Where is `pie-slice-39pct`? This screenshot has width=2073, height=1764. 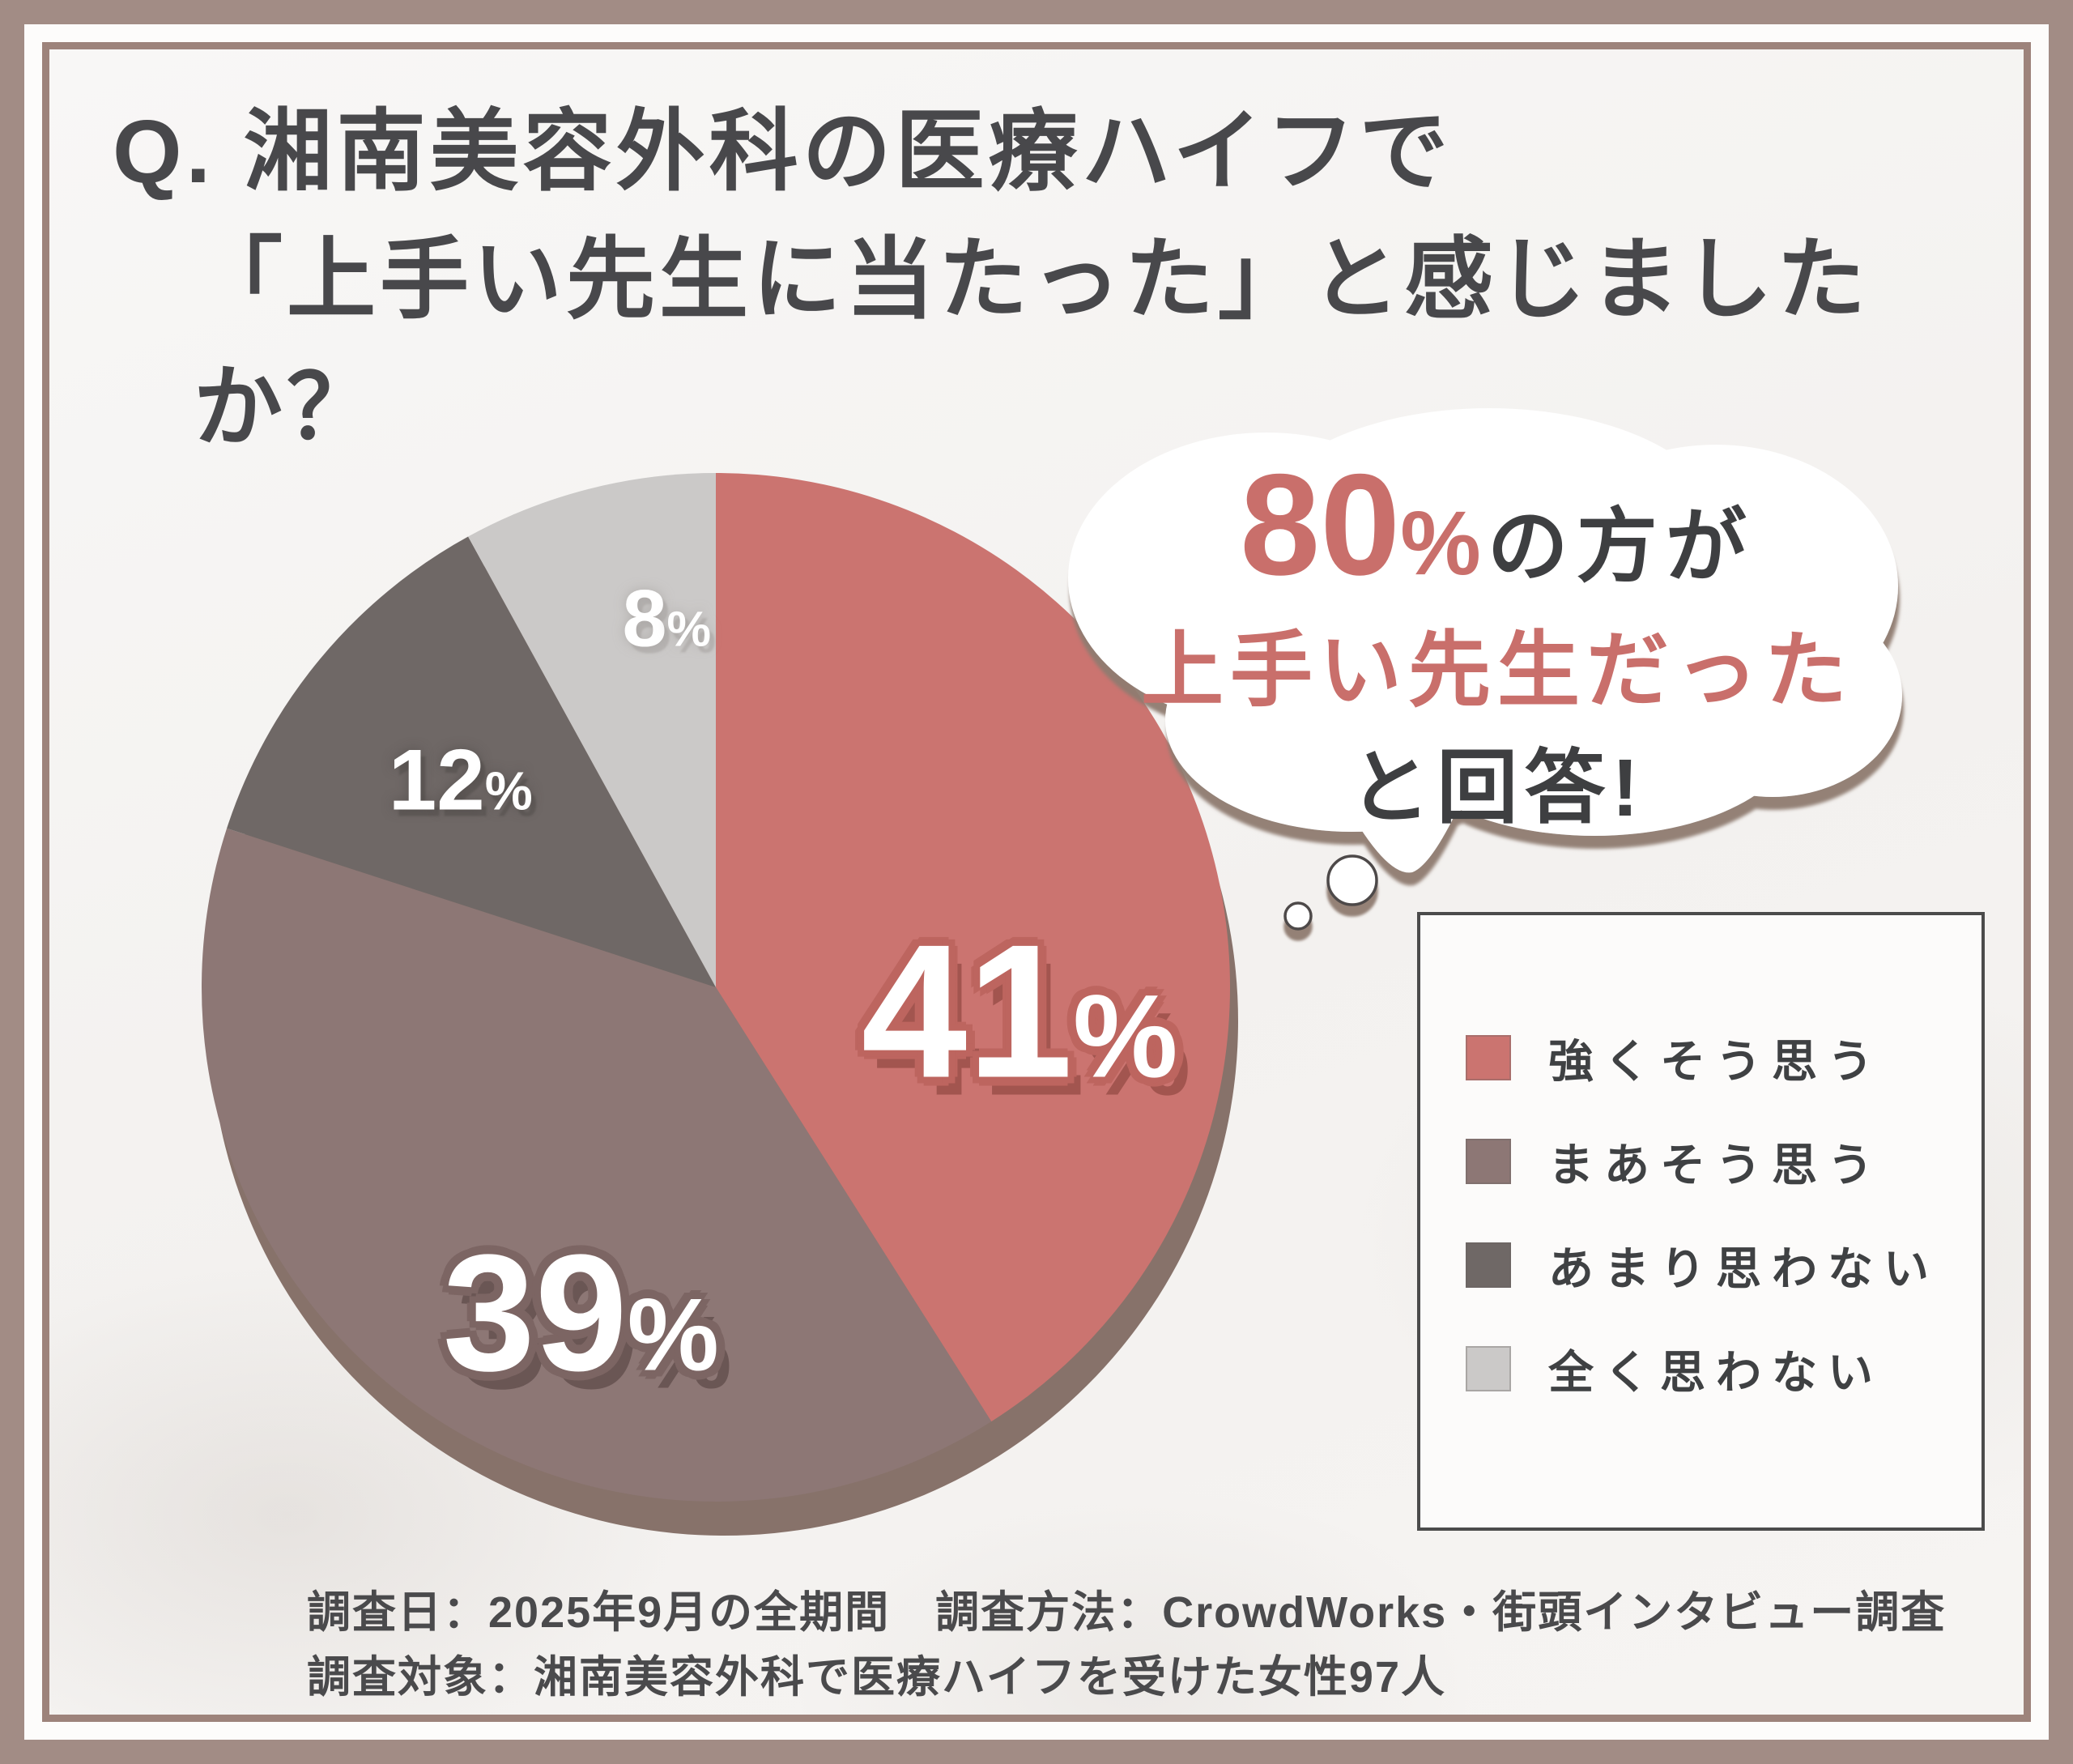
pie-slice-39pct is located at coordinates (597, 1165).